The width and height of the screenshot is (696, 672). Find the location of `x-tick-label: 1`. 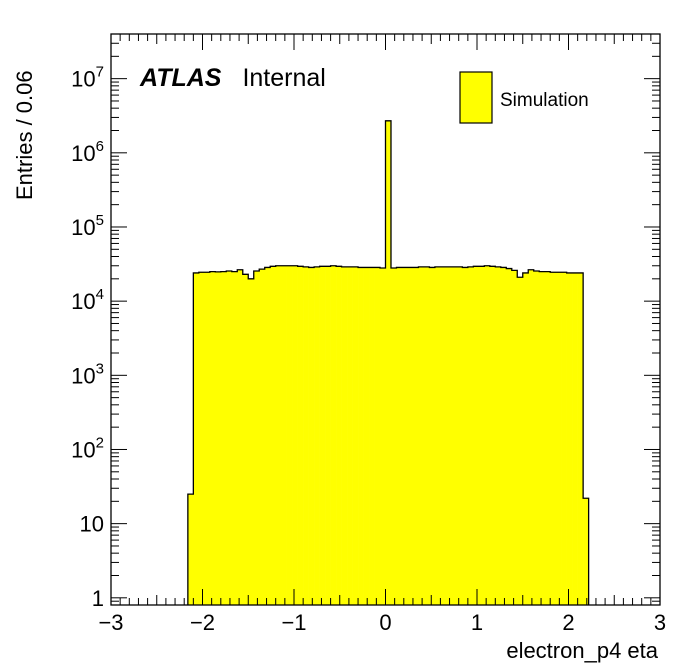

x-tick-label: 1 is located at coordinates (477, 622).